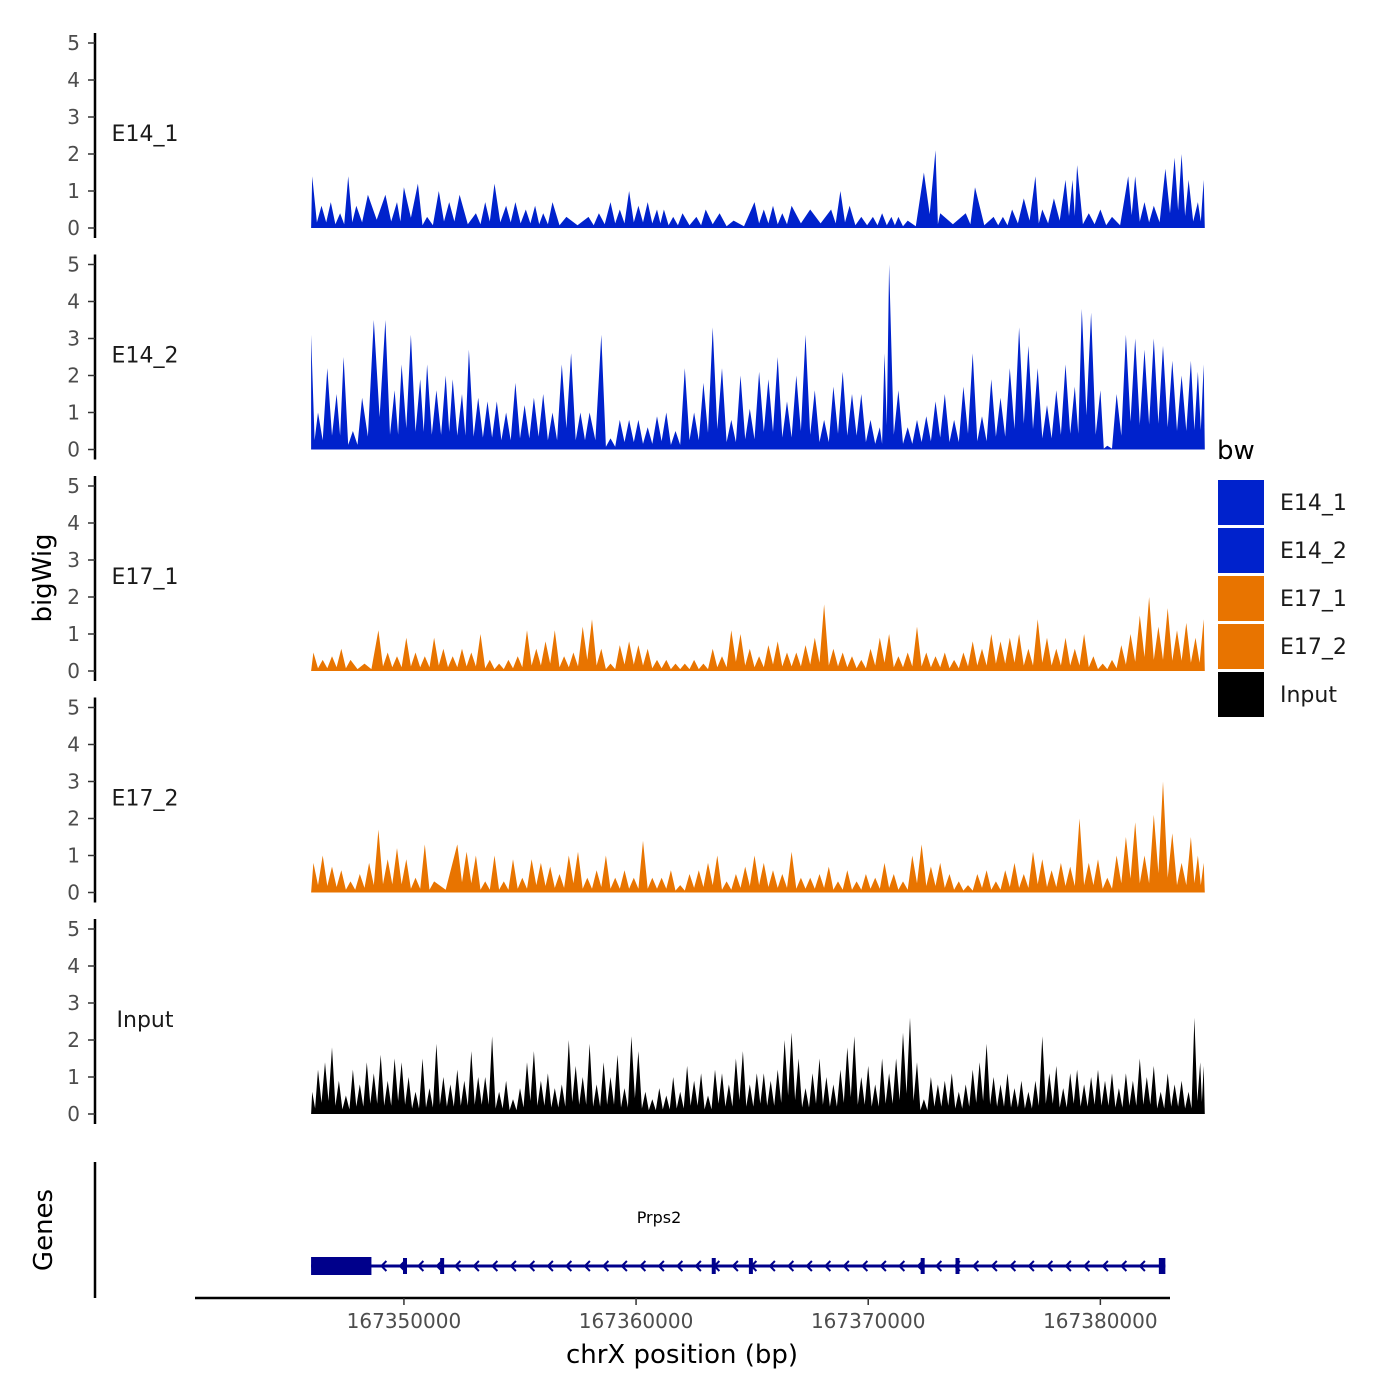 The height and width of the screenshot is (1400, 1400). What do you see at coordinates (1241, 694) in the screenshot?
I see `legend-swatch-input` at bounding box center [1241, 694].